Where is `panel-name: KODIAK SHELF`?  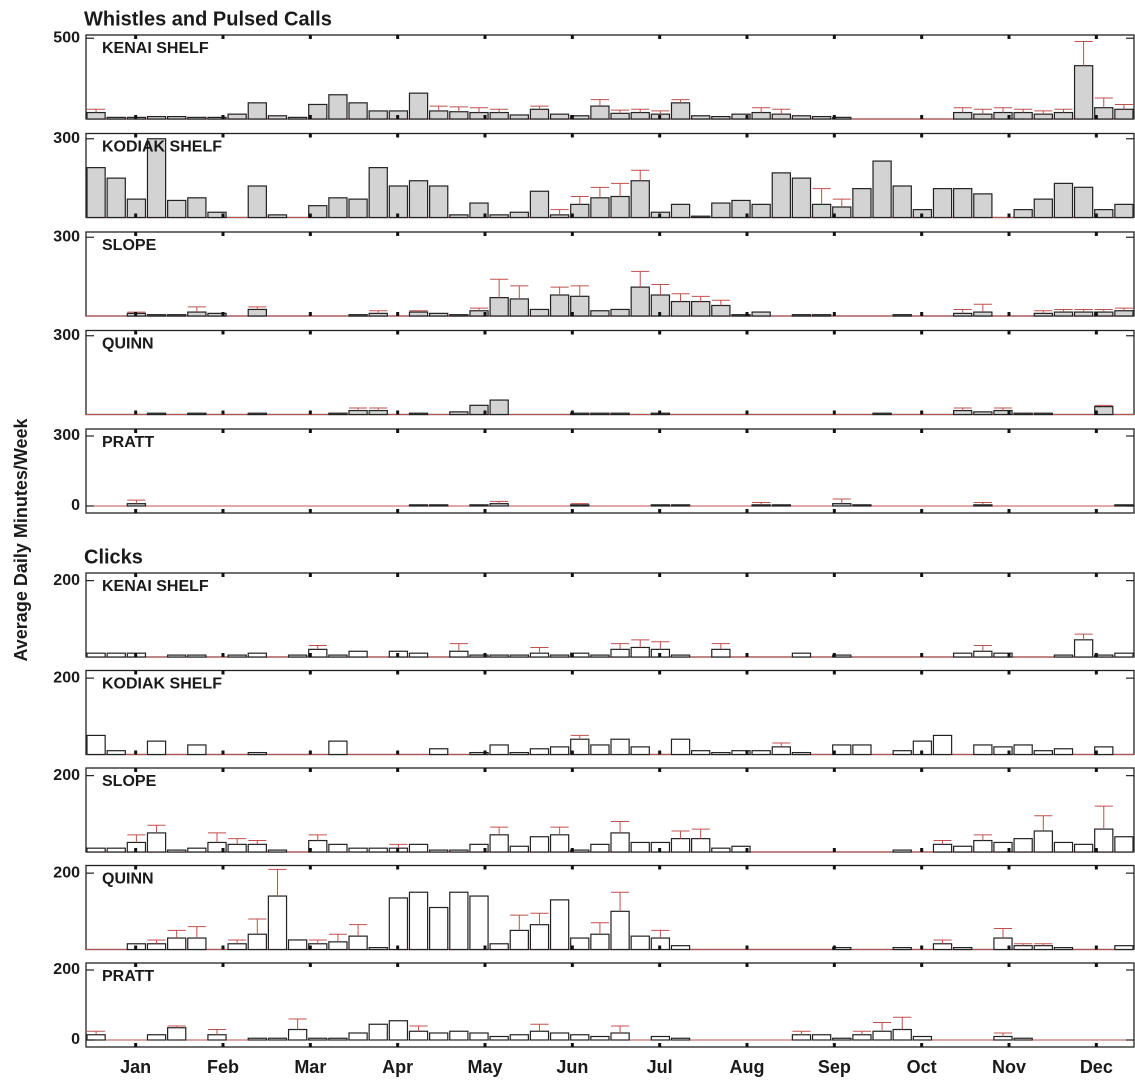
panel-name: KODIAK SHELF is located at coordinates (162, 684).